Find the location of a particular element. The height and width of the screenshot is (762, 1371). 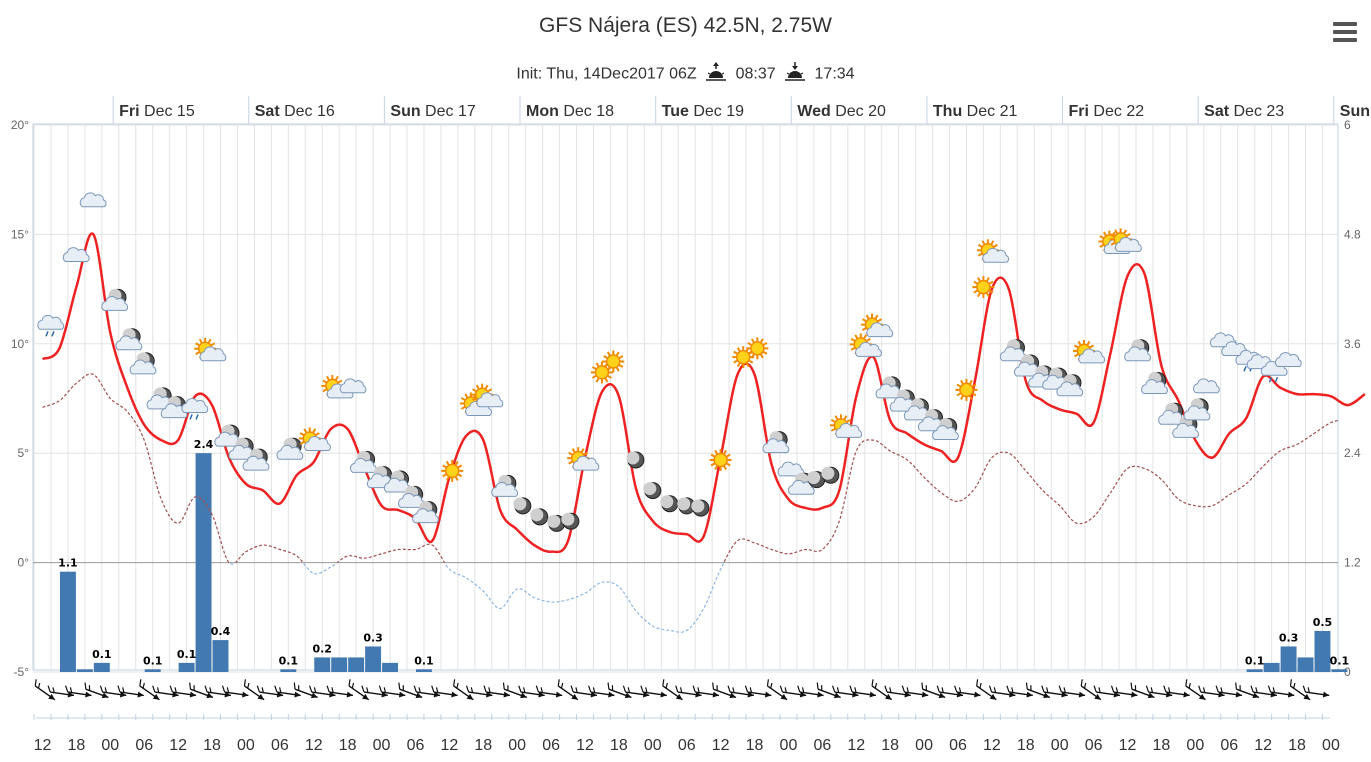

cloud-icon is located at coordinates (93, 200).